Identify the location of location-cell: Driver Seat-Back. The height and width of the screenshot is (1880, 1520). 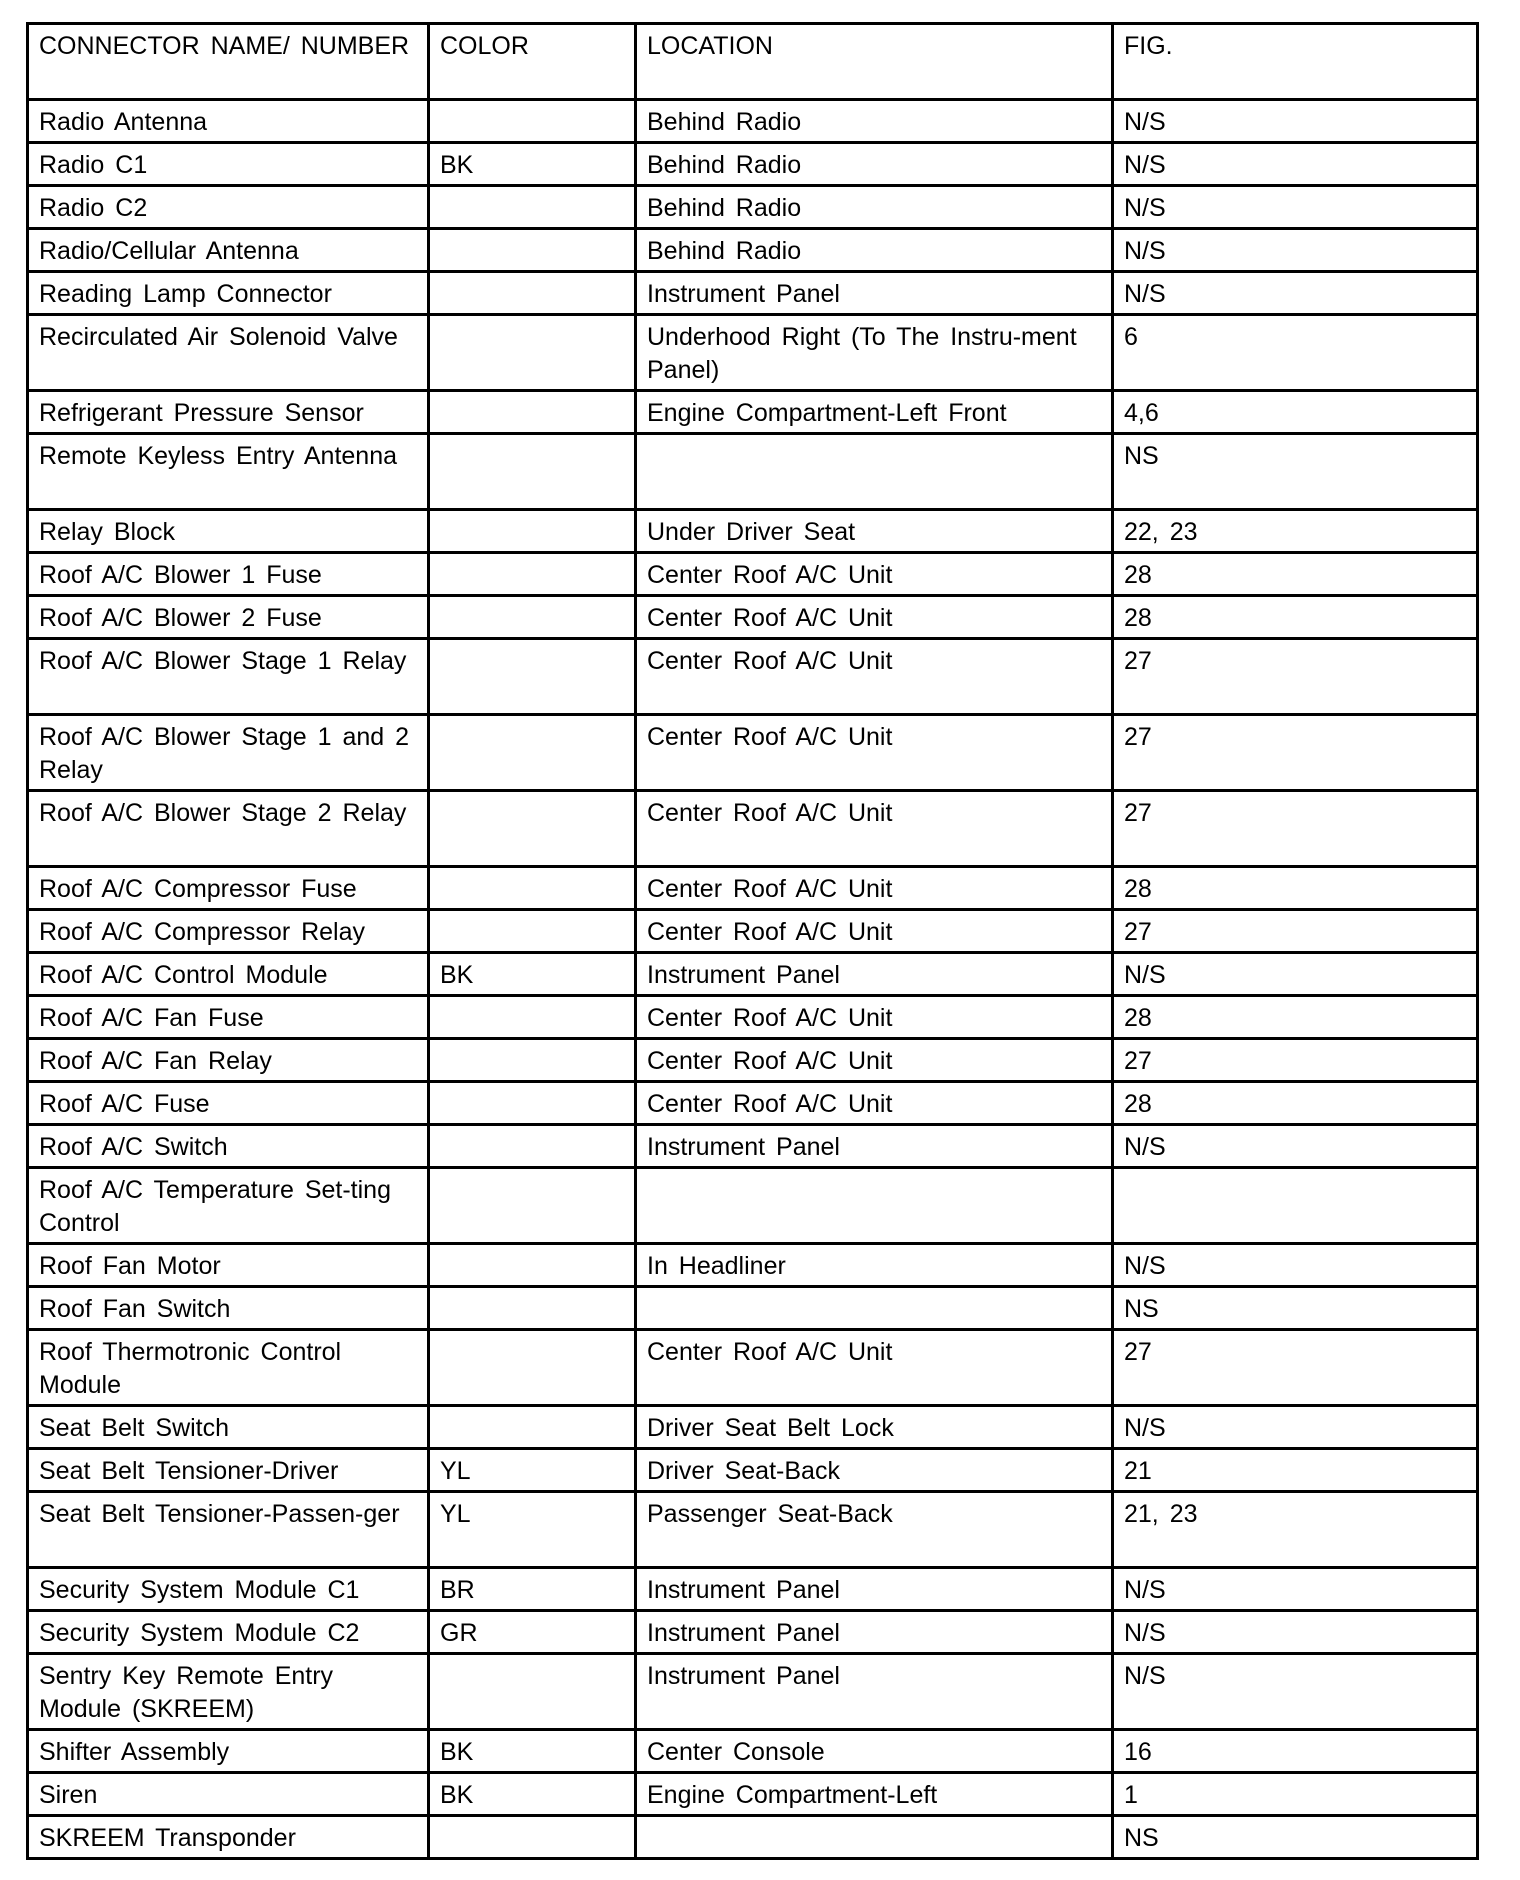
(874, 1470).